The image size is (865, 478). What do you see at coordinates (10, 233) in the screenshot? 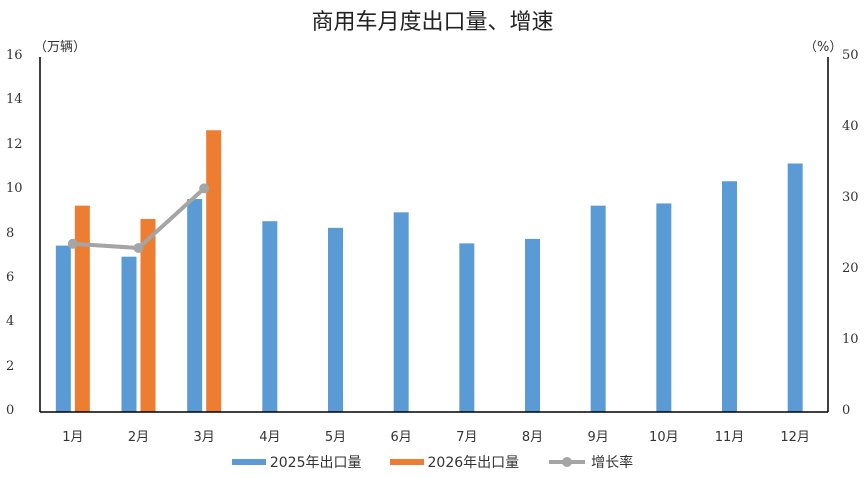
I see `left-tick-label: 8` at bounding box center [10, 233].